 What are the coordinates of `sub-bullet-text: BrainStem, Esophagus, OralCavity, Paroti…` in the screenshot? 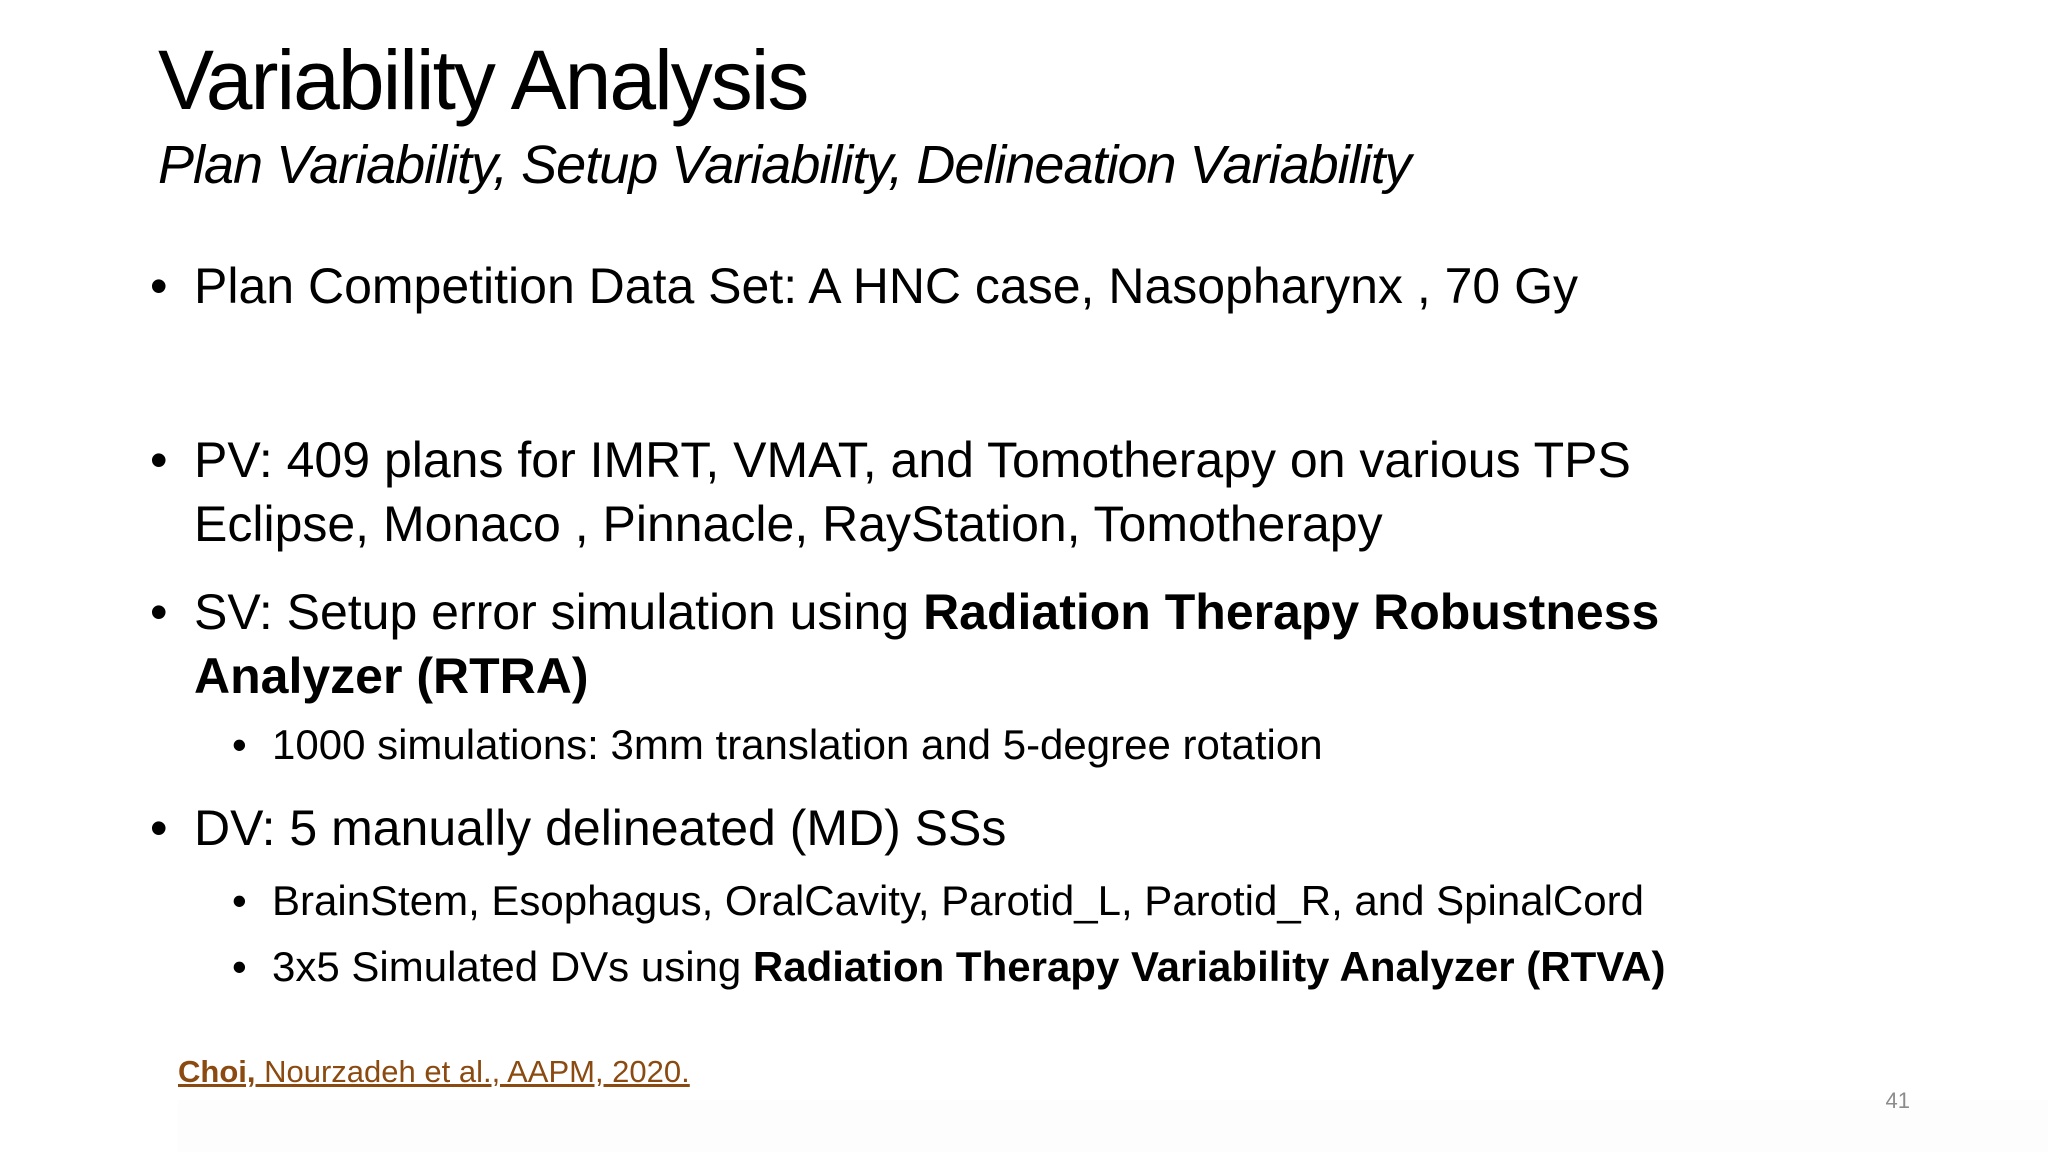 It's located at (958, 900).